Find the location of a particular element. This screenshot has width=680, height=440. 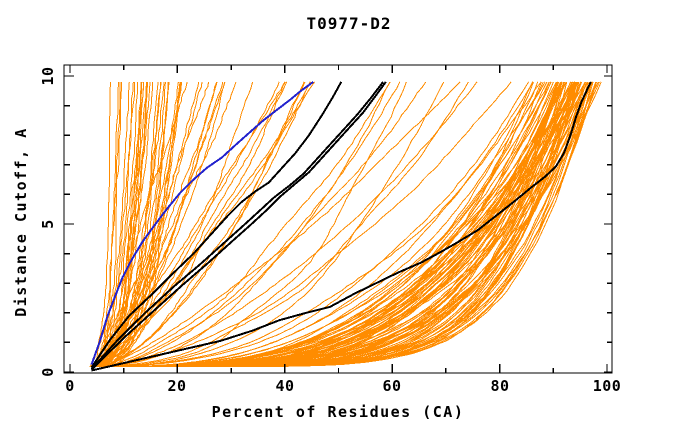

x-tick-label-100: 100 is located at coordinates (607, 386).